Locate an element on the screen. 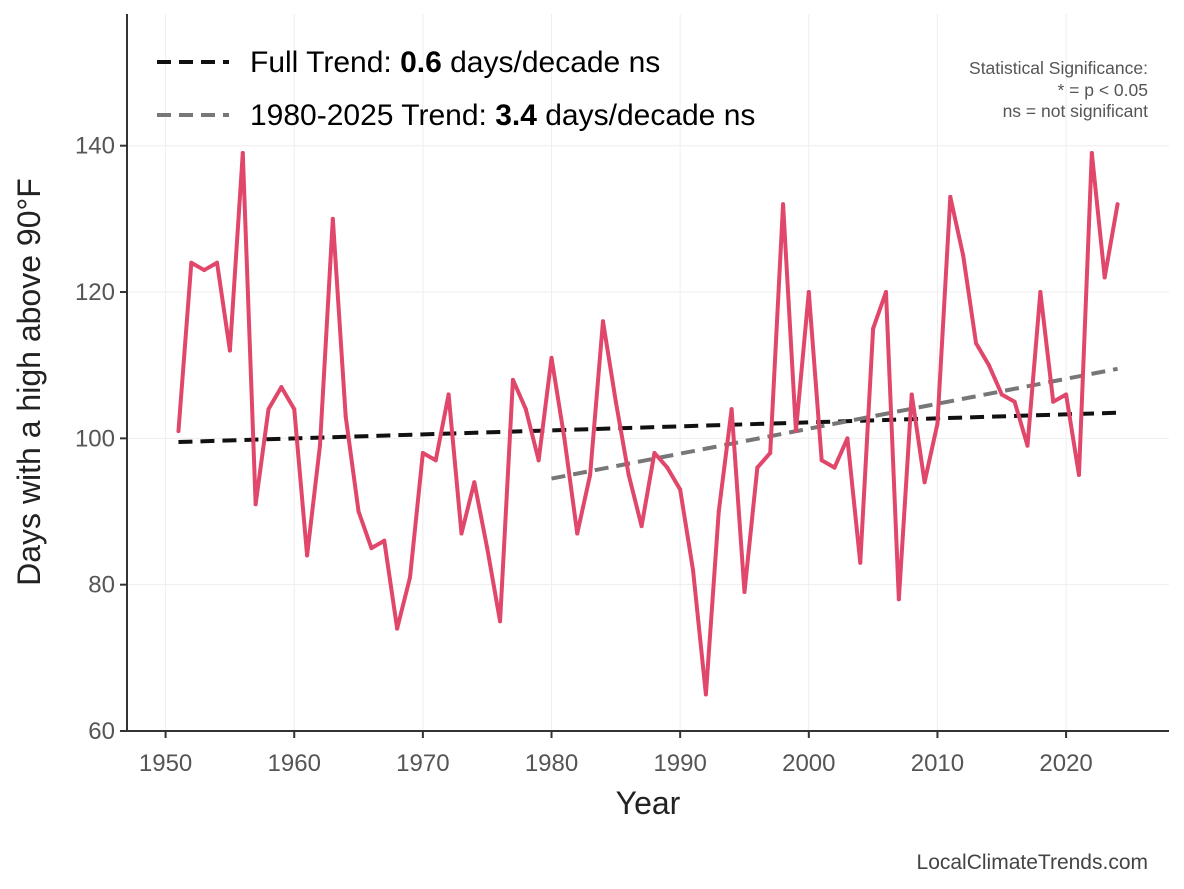 The height and width of the screenshot is (889, 1184). data-point-1981 is located at coordinates (564, 438).